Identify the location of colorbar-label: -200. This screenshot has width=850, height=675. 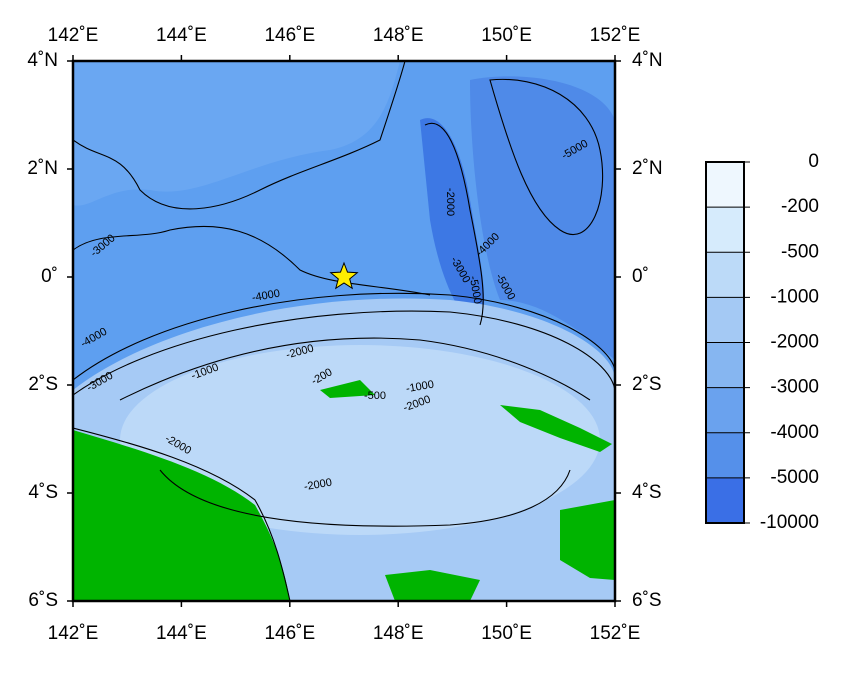
(800, 206).